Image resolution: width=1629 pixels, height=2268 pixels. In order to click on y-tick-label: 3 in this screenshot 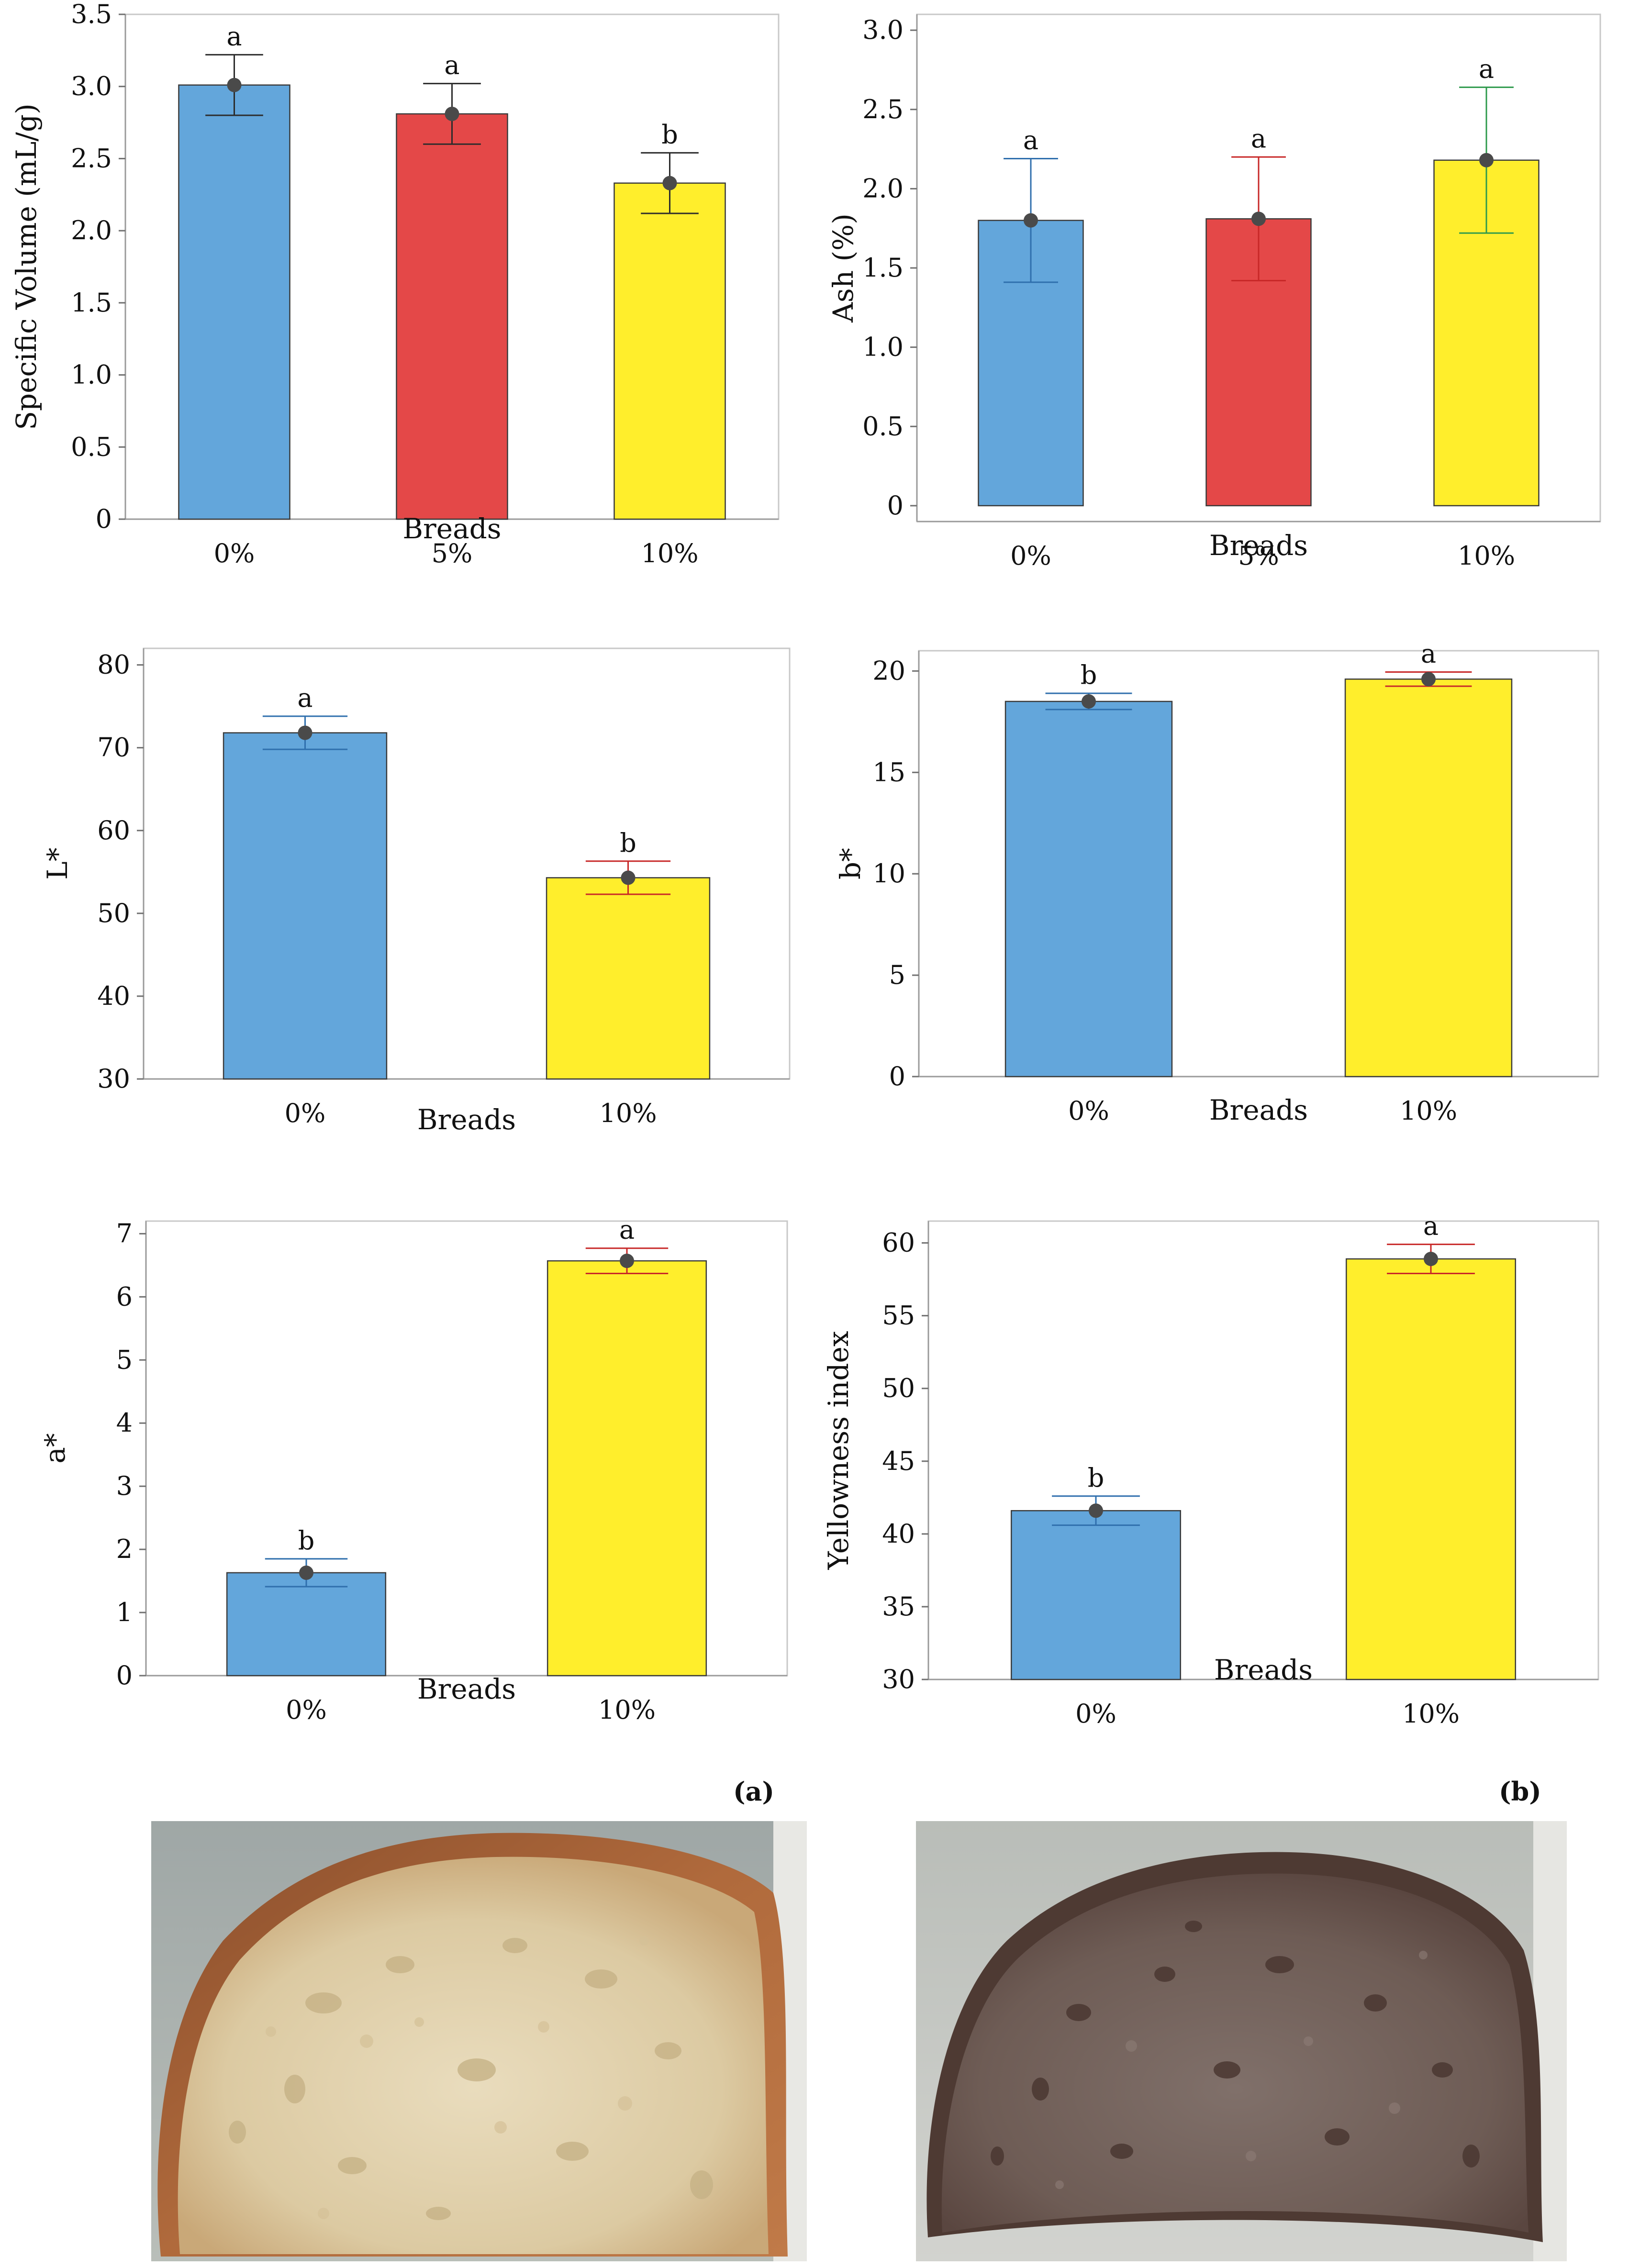, I will do `click(124, 1486)`.